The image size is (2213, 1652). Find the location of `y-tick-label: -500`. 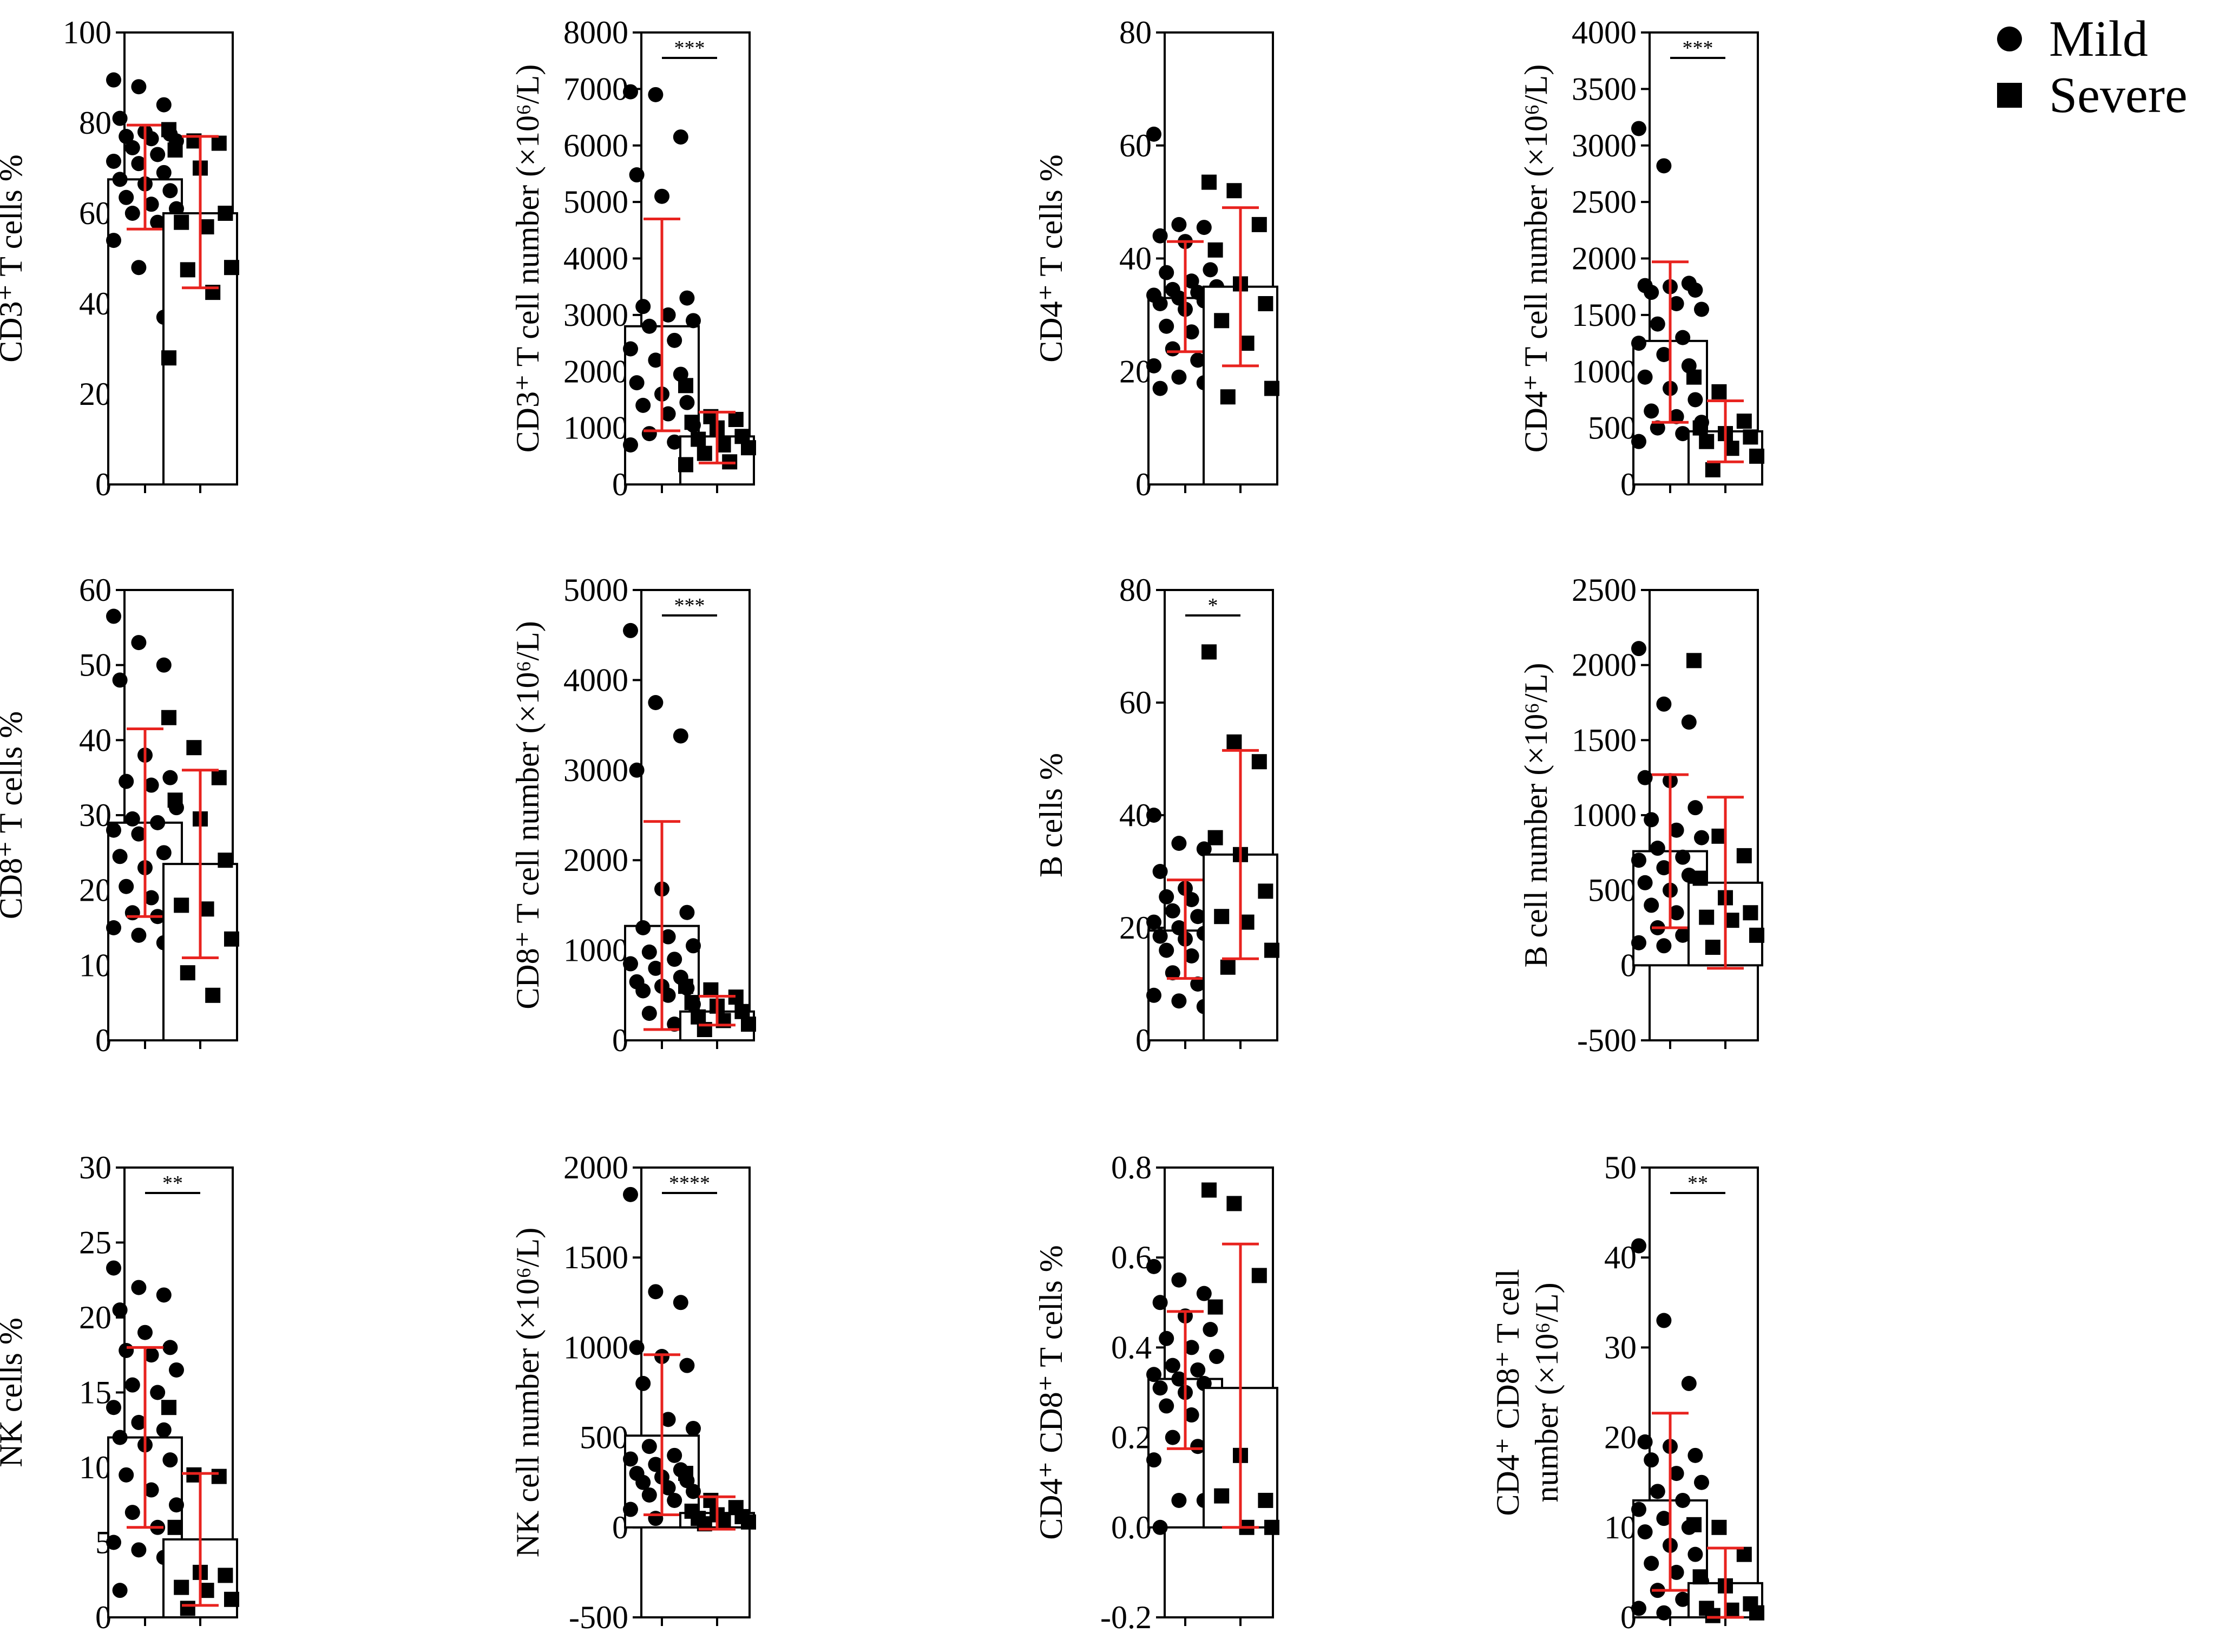

y-tick-label: -500 is located at coordinates (598, 1617).